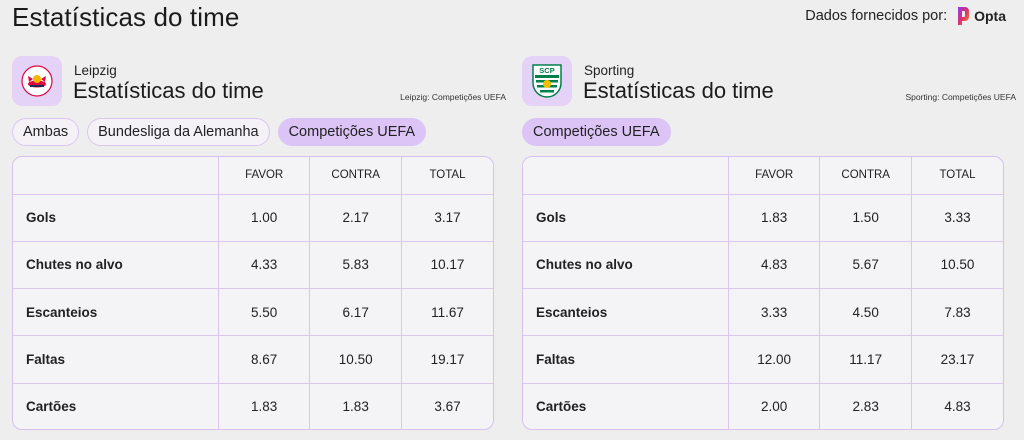  I want to click on team-name: Leipzig, so click(95, 70).